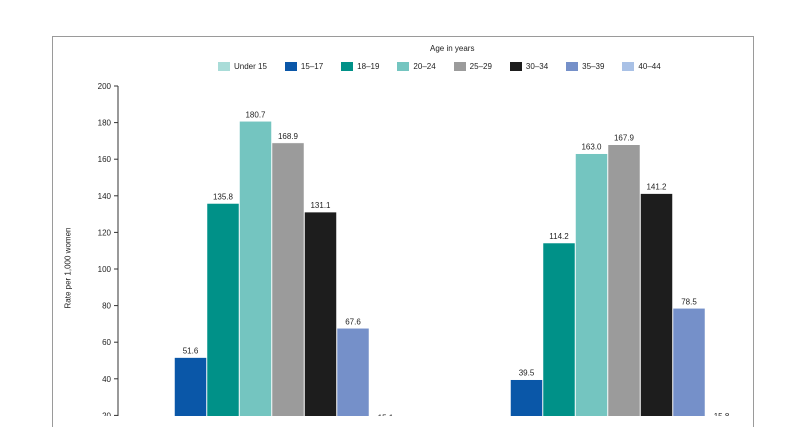 The width and height of the screenshot is (800, 427). What do you see at coordinates (424, 66) in the screenshot?
I see `legend-label: 20–24` at bounding box center [424, 66].